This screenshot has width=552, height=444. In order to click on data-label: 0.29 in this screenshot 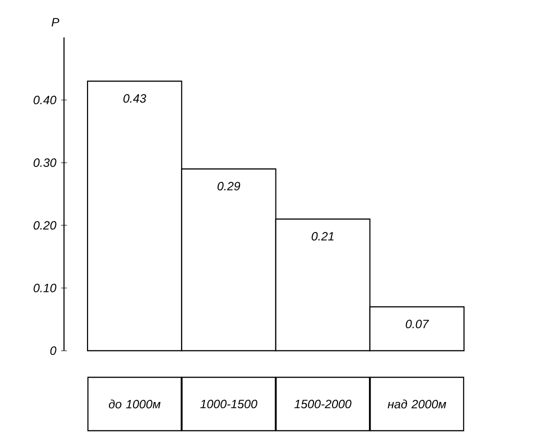, I will do `click(229, 186)`.